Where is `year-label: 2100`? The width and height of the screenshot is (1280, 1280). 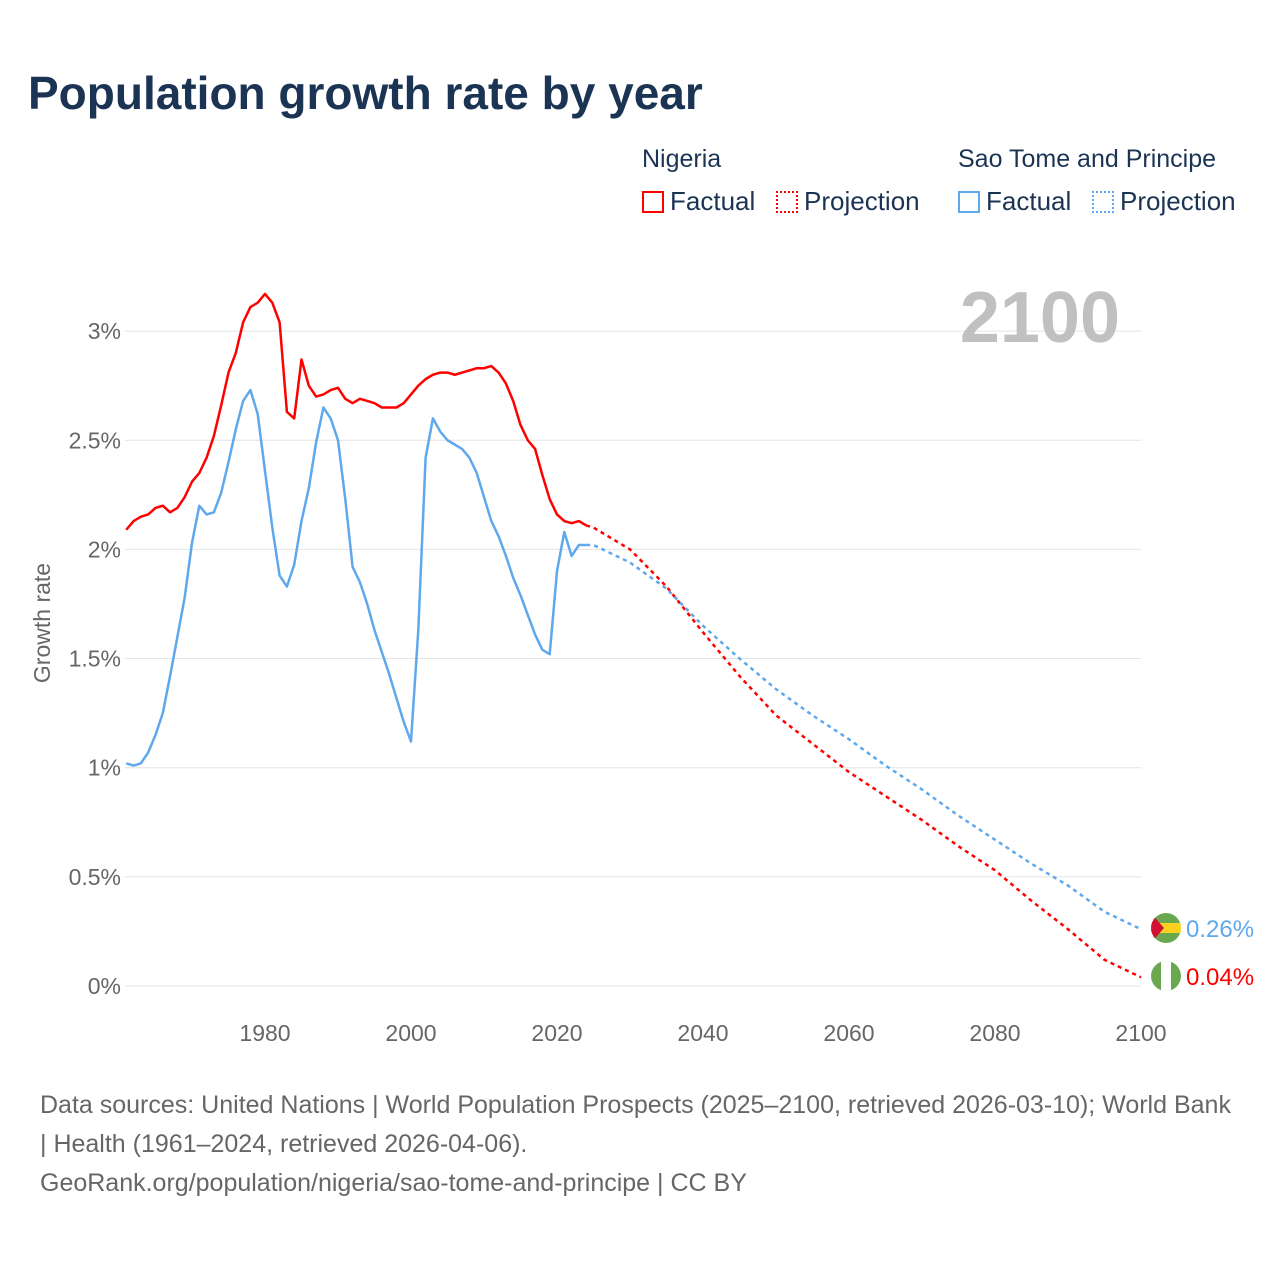
year-label: 2100 is located at coordinates (1040, 318).